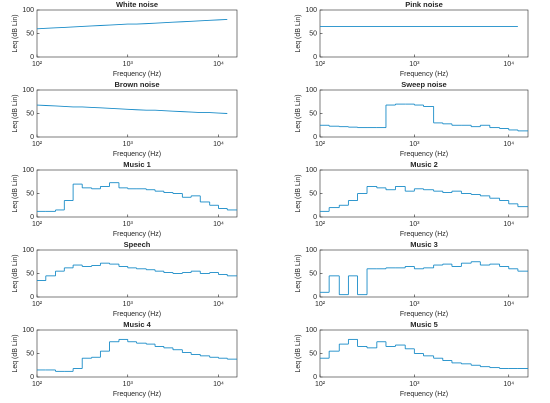 This screenshot has height=403, width=550. I want to click on chart-title: Music 2, so click(424, 164).